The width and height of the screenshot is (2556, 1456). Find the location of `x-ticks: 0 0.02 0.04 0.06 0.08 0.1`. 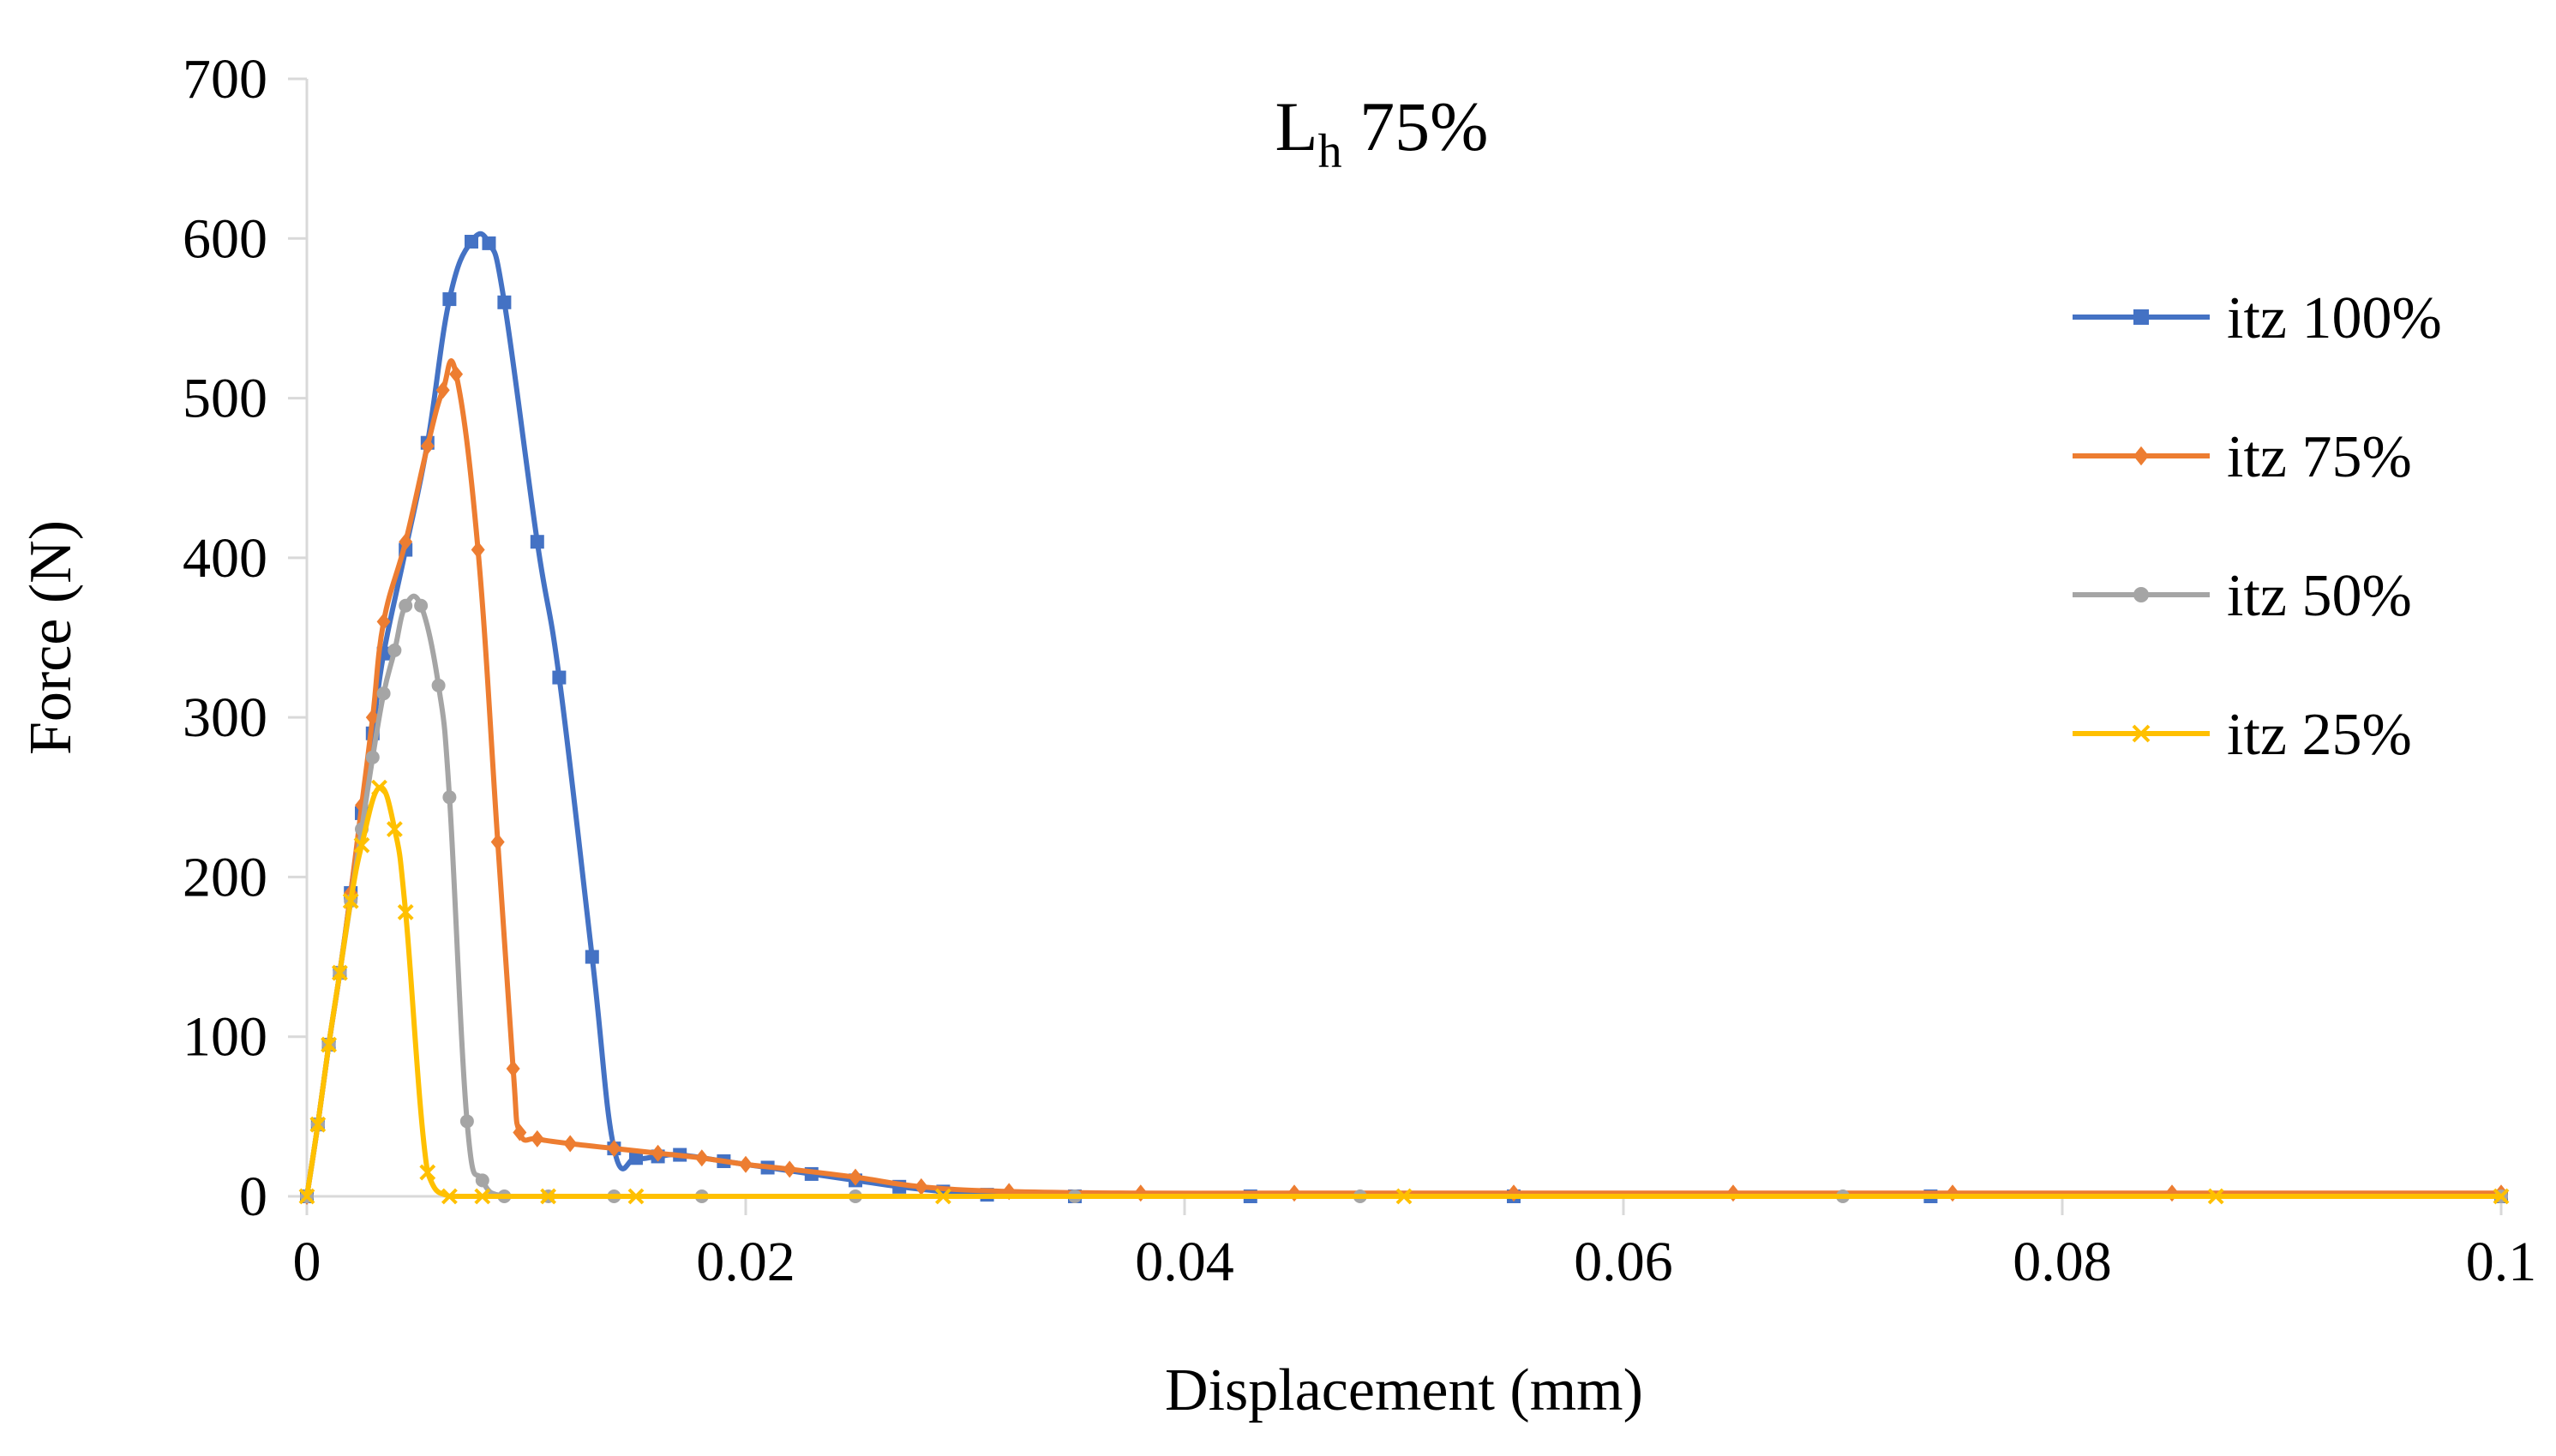

x-ticks: 0 0.02 0.04 0.06 0.08 0.1 is located at coordinates (1415, 1244).